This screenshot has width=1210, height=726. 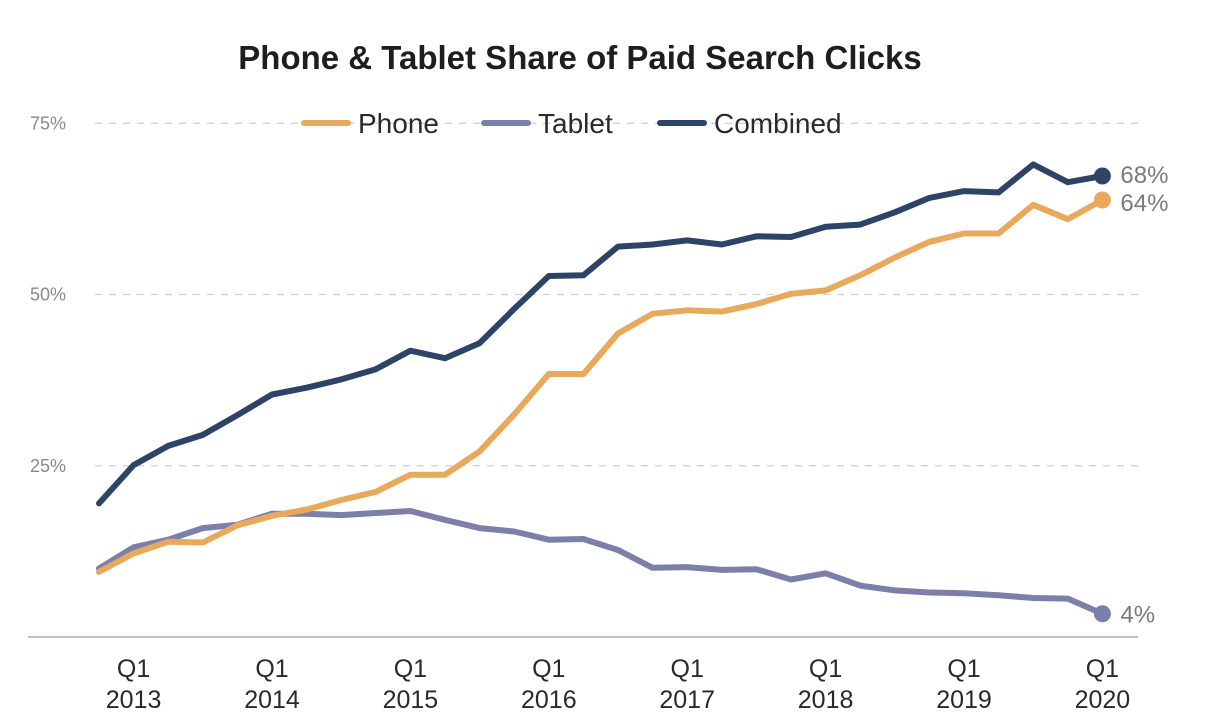 I want to click on end-point-phone, so click(x=1102, y=200).